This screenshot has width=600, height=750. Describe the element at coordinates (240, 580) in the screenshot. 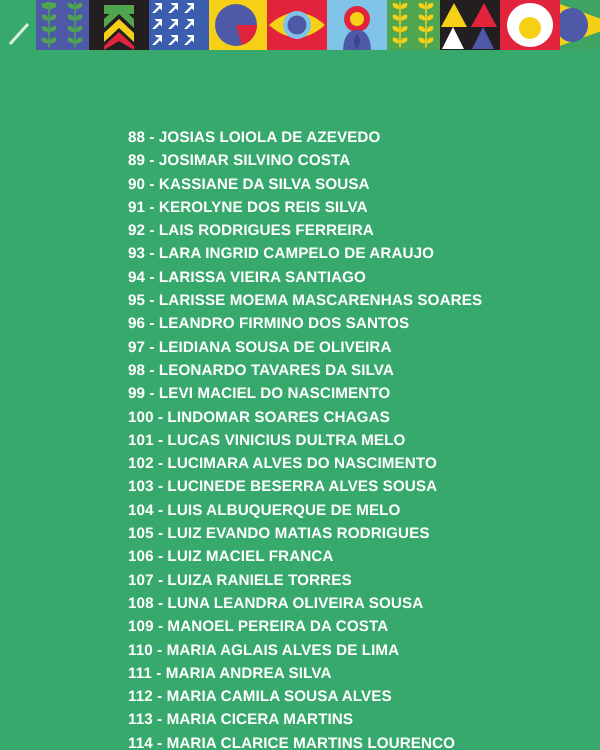

I see `list-item: 107 - LUIZA RANIELE TORRES` at that location.